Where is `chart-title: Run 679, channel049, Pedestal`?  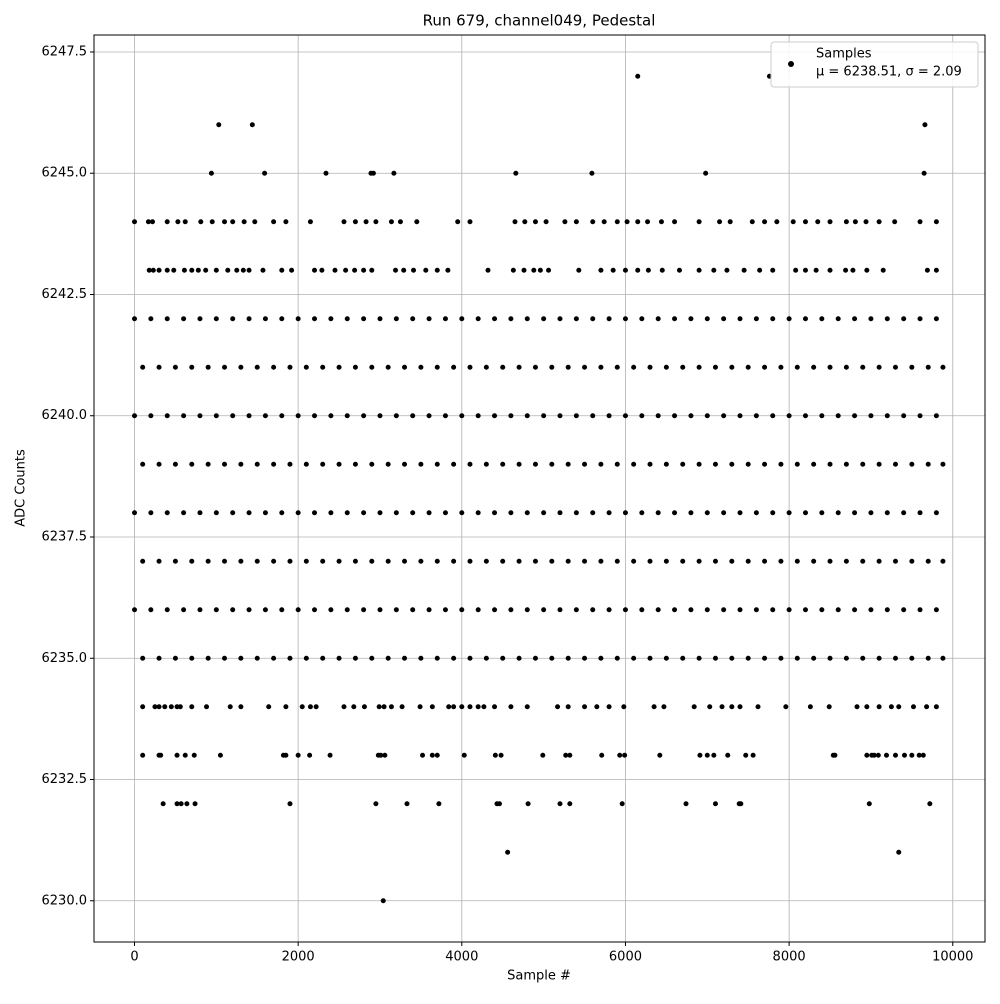
chart-title: Run 679, channel049, Pedestal is located at coordinates (539, 21).